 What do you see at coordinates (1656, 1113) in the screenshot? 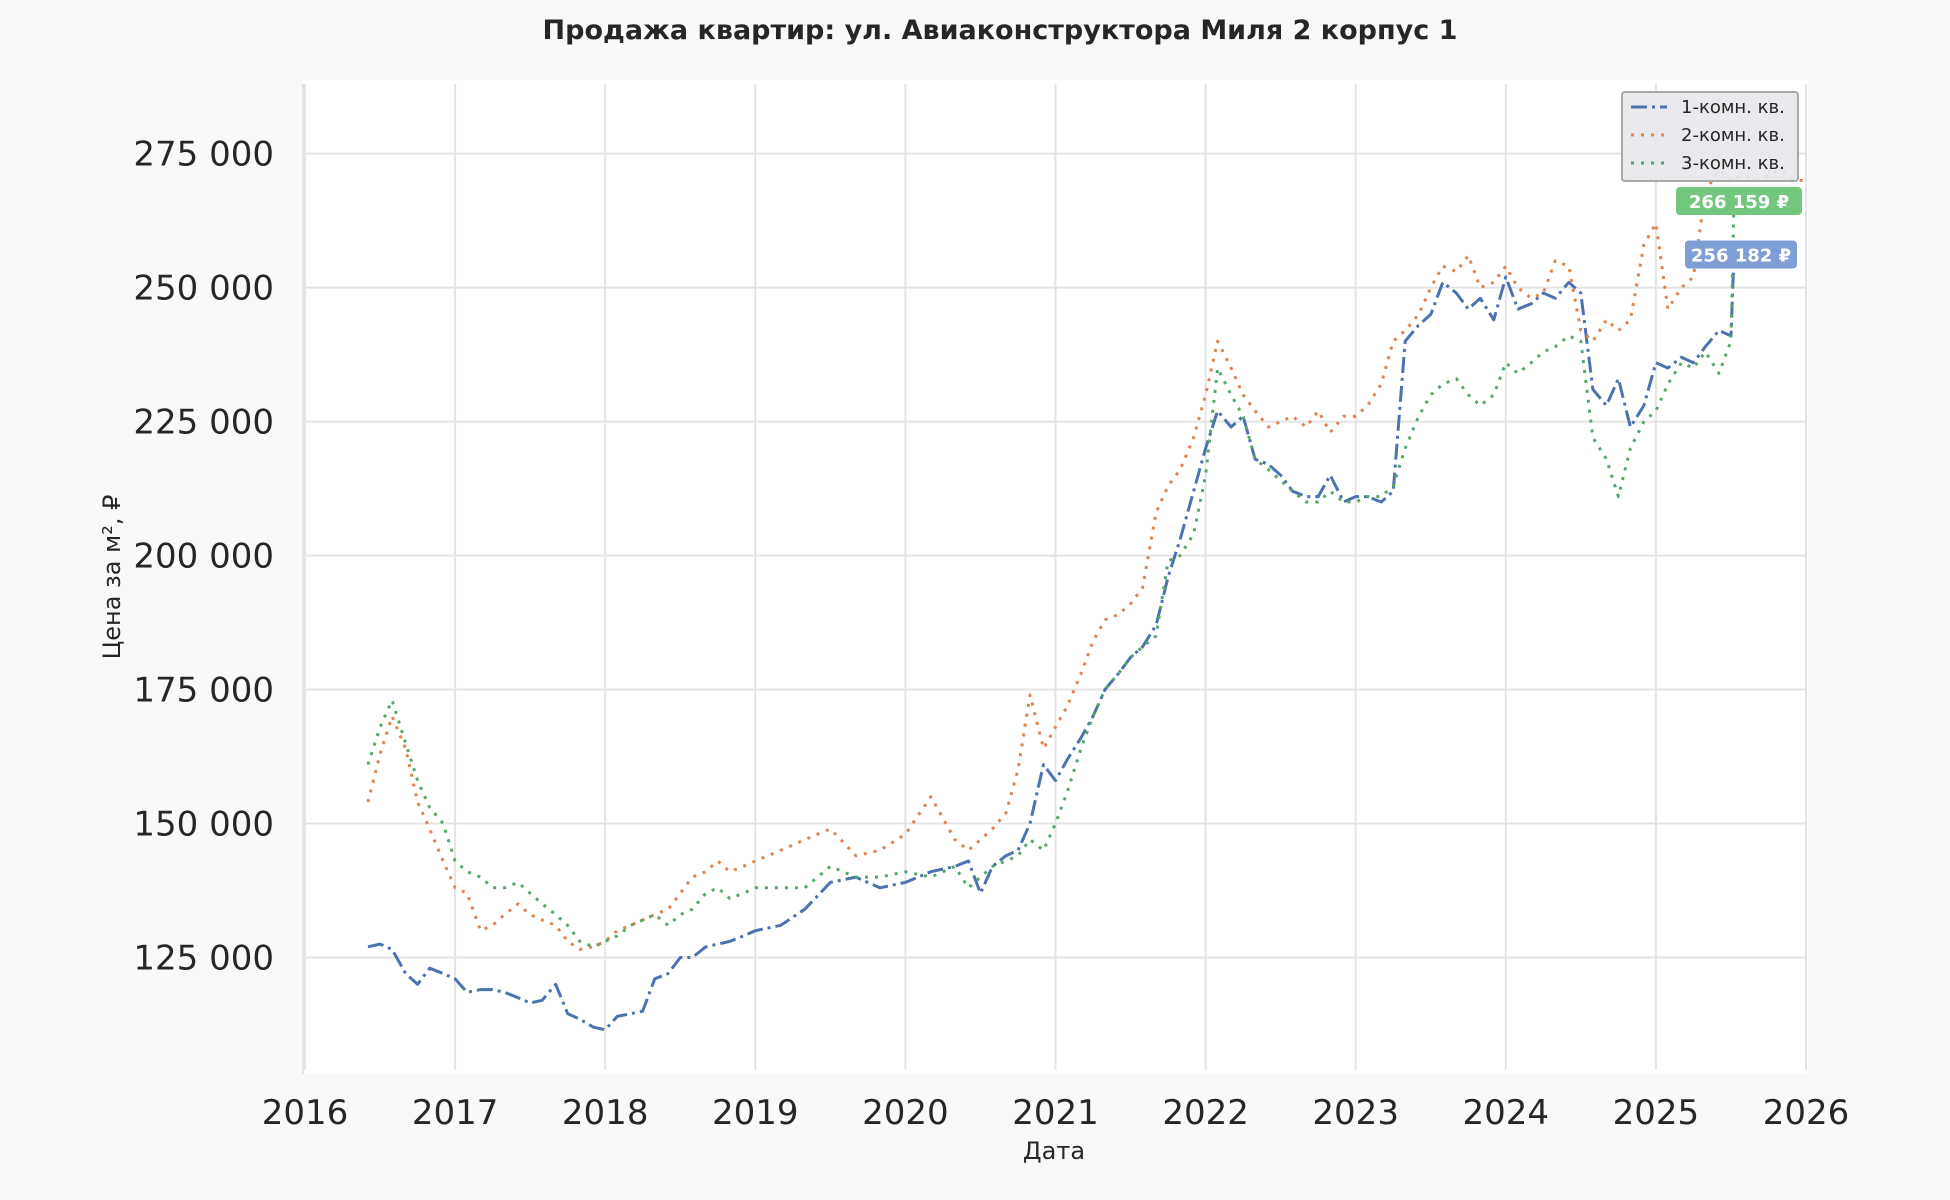
I see `x-tick-label-9: 2025` at bounding box center [1656, 1113].